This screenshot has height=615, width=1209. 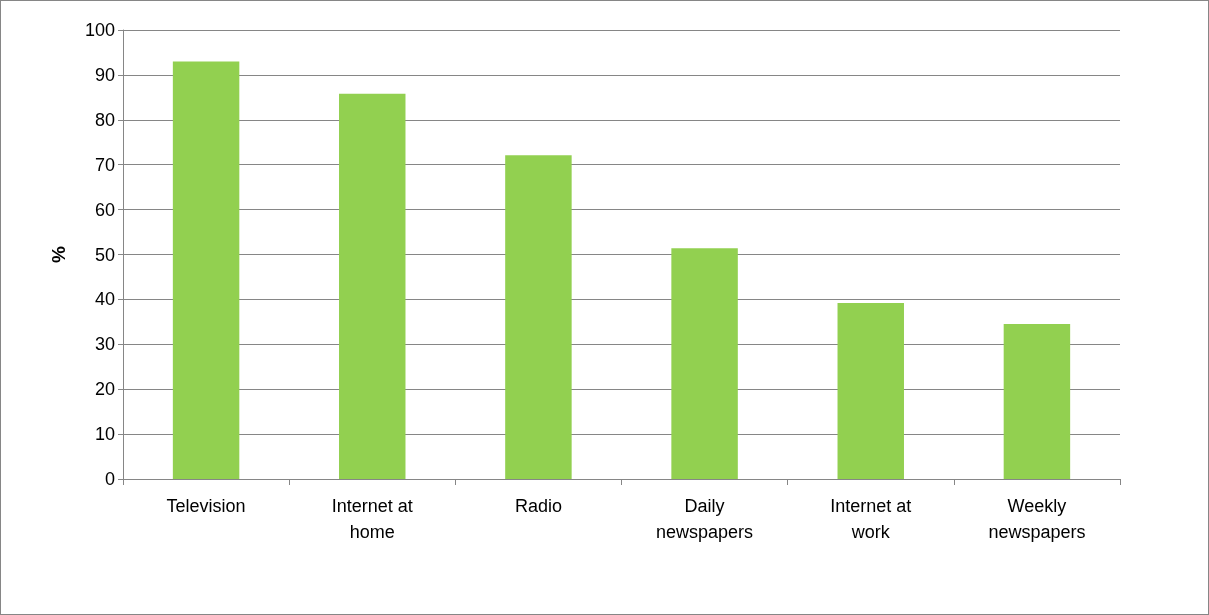 What do you see at coordinates (1037, 519) in the screenshot?
I see `x-tick-label: Weekly newspapers` at bounding box center [1037, 519].